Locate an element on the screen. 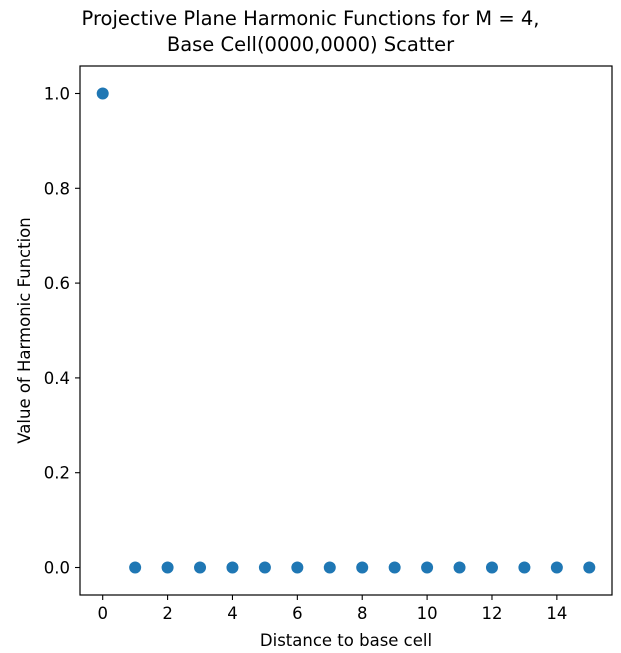 Image resolution: width=621 pixels, height=653 pixels. x-tick-label: 6 is located at coordinates (297, 613).